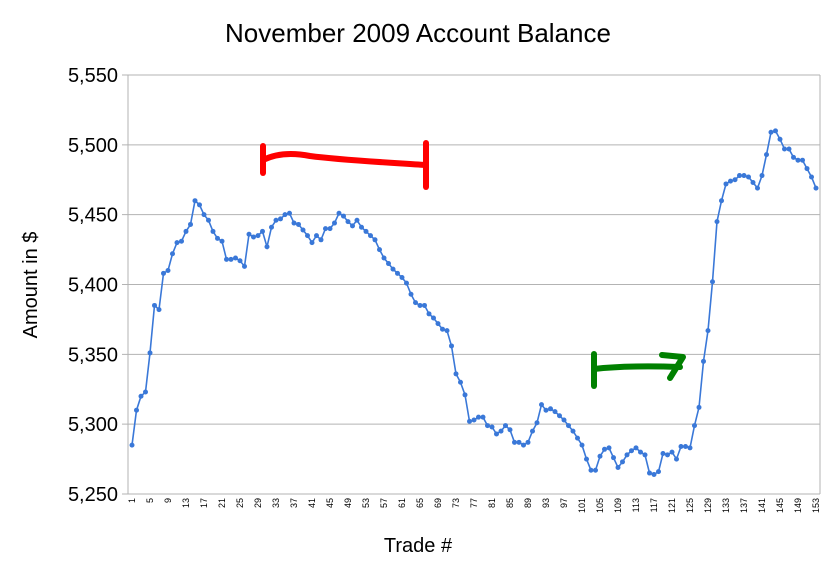 Image resolution: width=836 pixels, height=571 pixels. Describe the element at coordinates (168, 500) in the screenshot. I see `x-tick-label: 9` at that location.